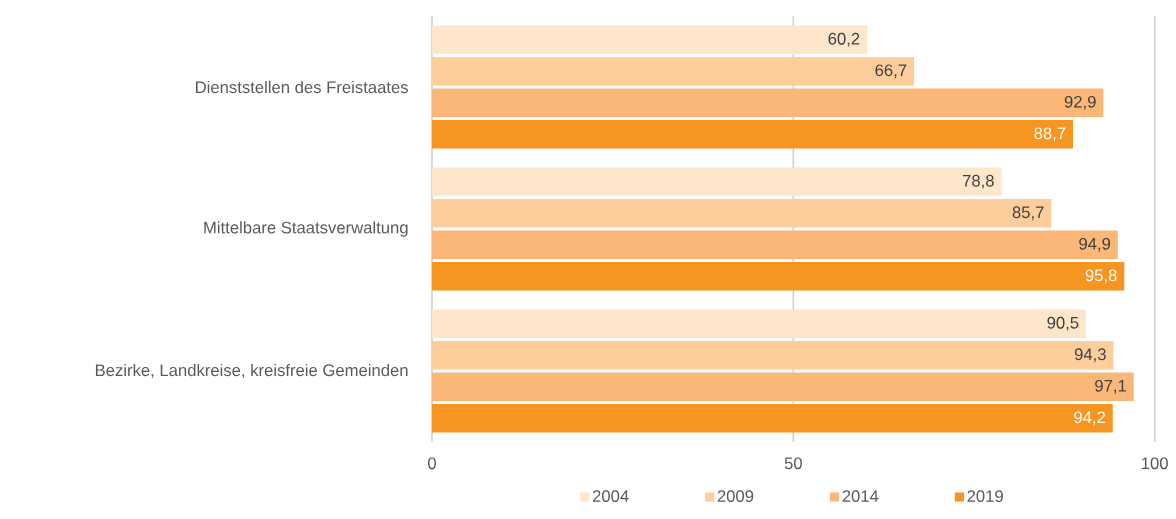  I want to click on x-tick-label: 50, so click(793, 463).